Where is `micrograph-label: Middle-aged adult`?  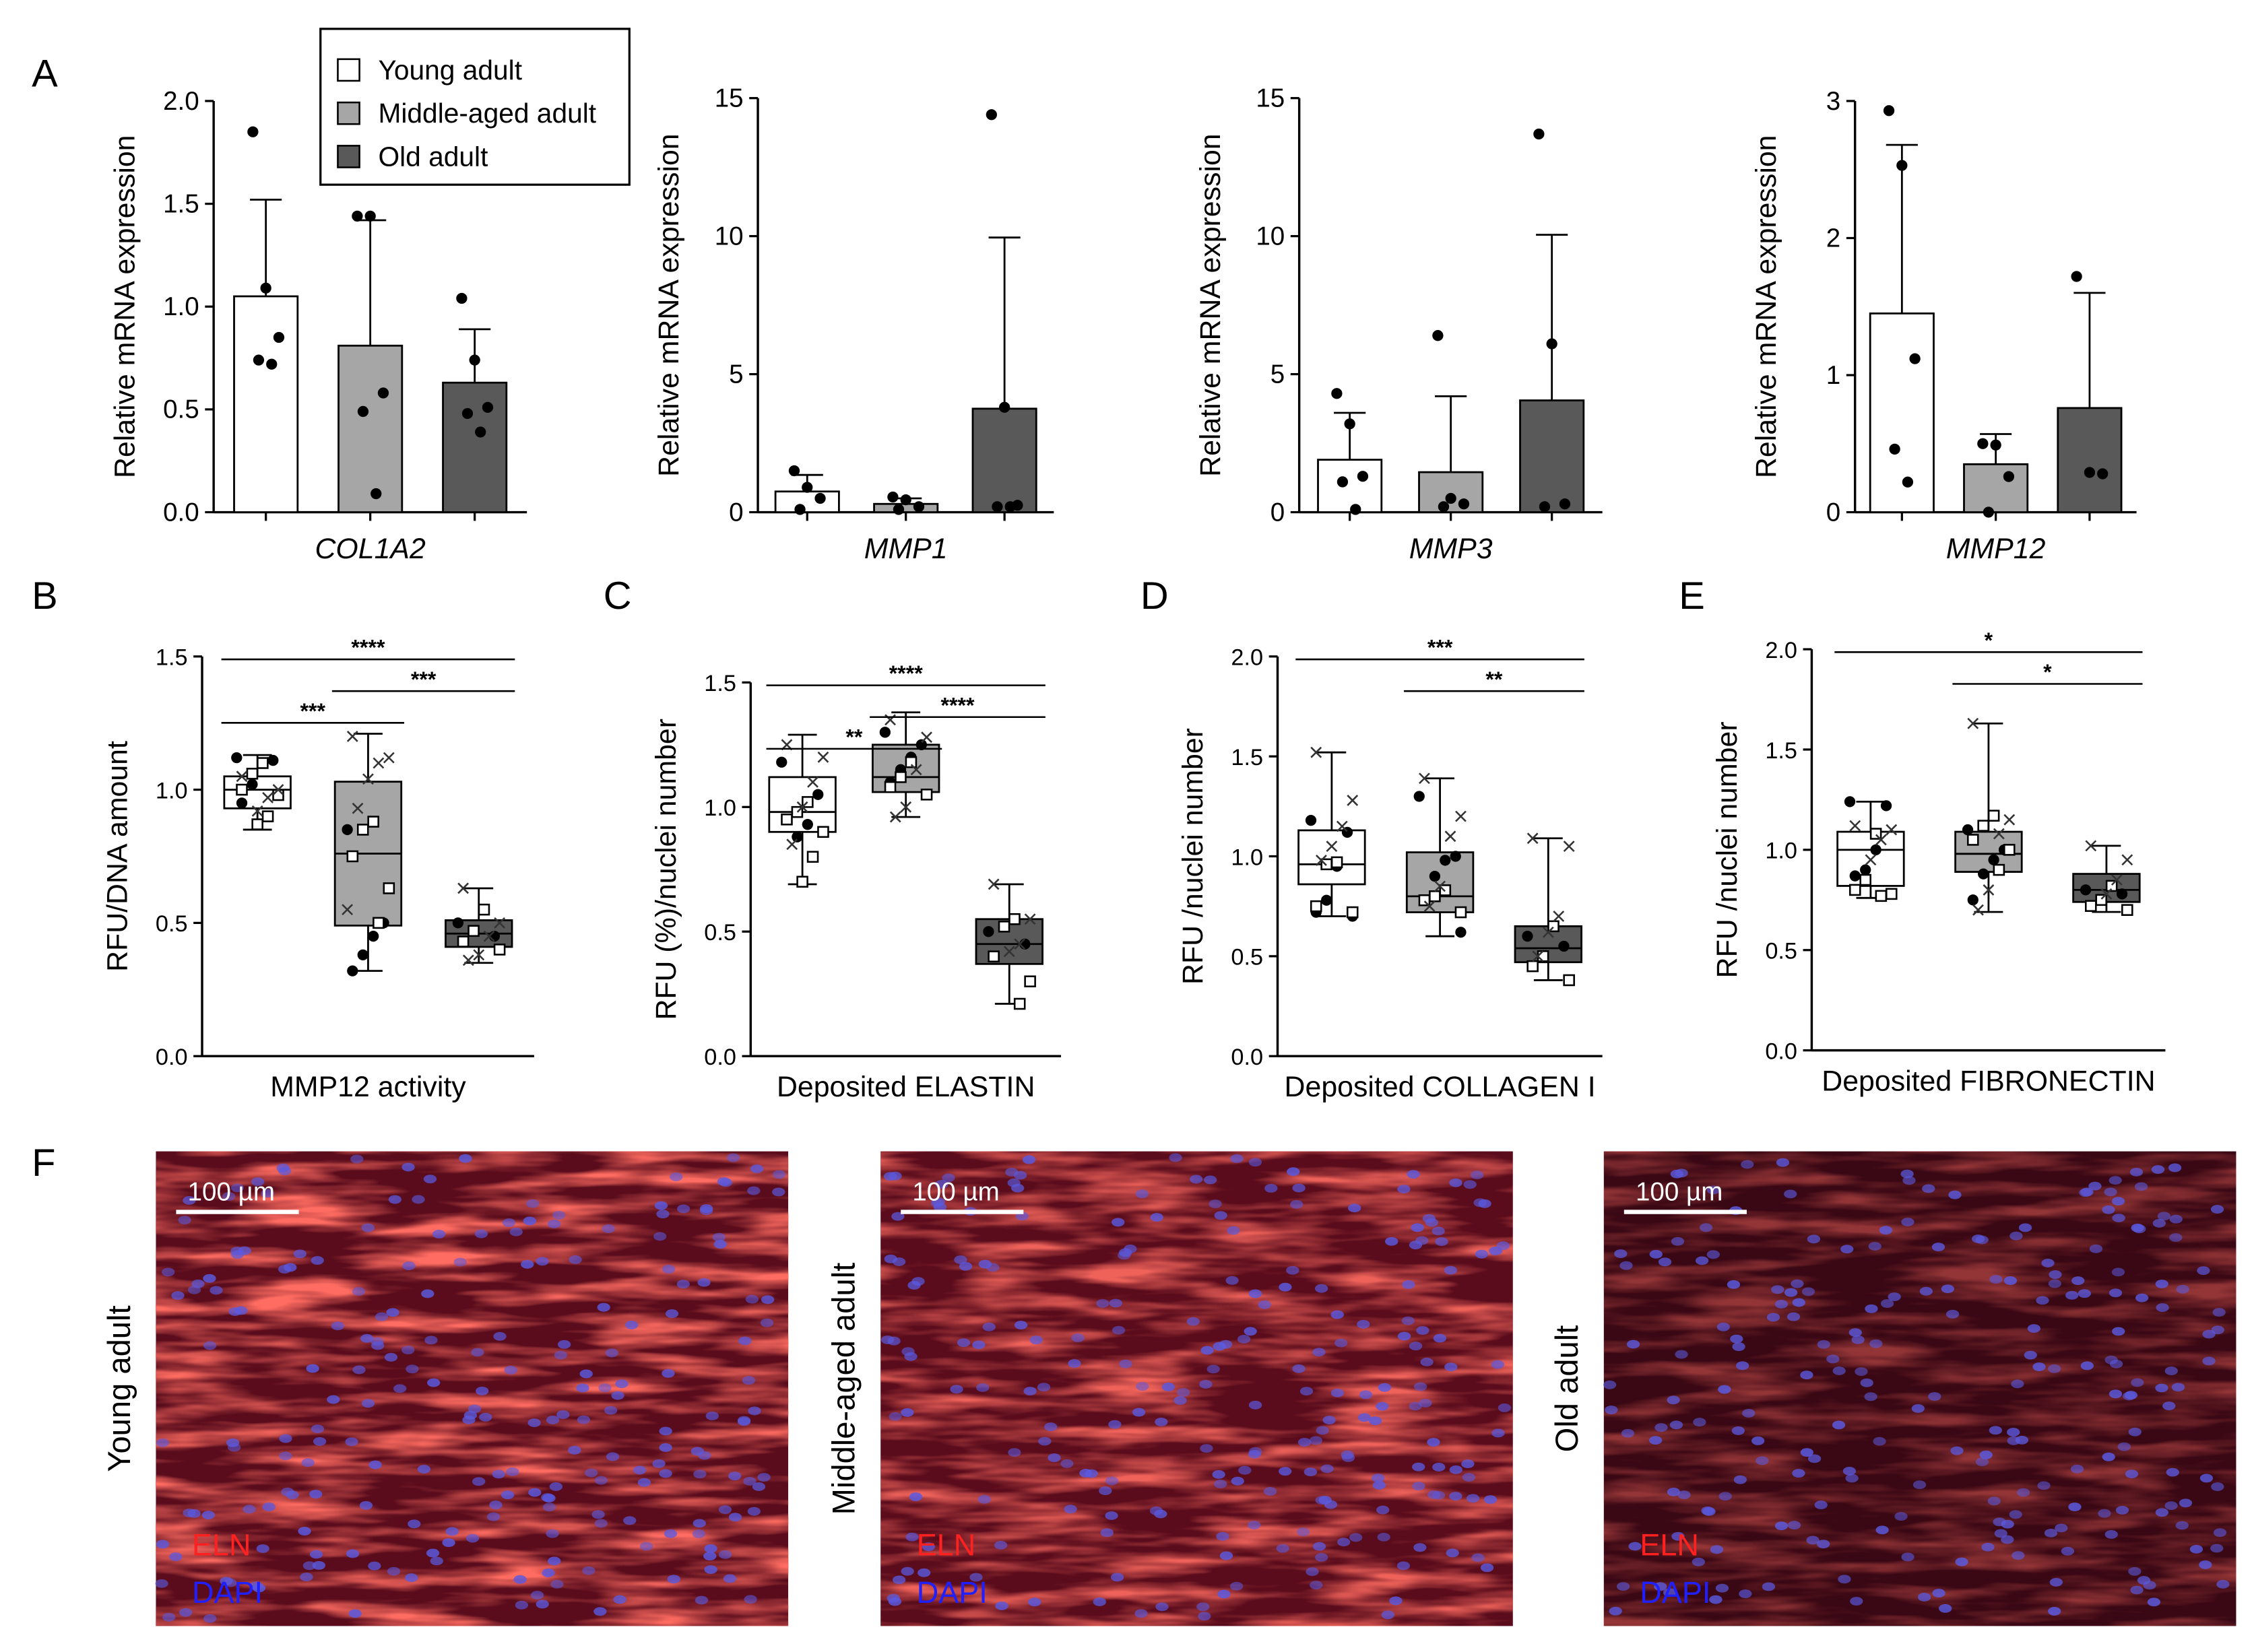 micrograph-label: Middle-aged adult is located at coordinates (844, 1389).